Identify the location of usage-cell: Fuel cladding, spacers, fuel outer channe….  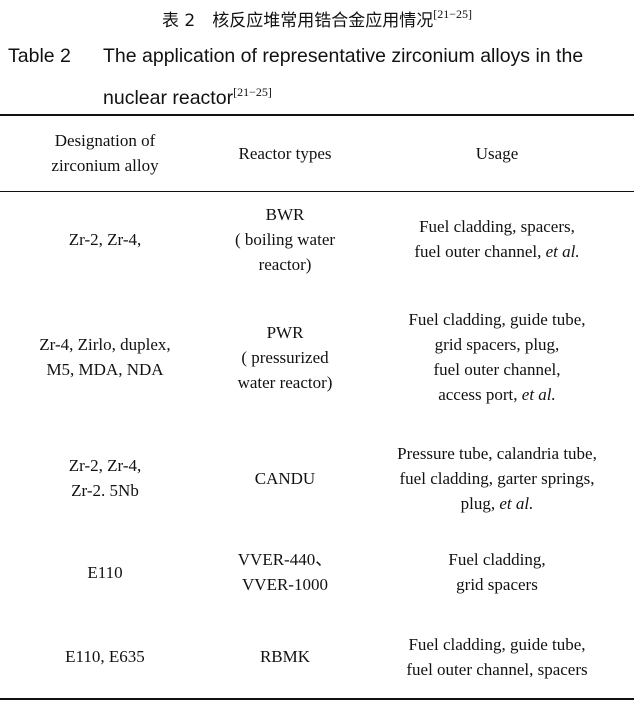
(497, 239).